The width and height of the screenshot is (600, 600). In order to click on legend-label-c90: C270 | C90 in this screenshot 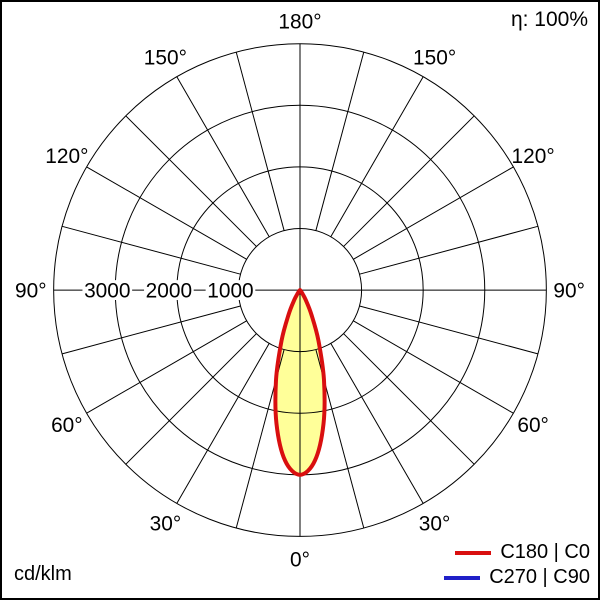, I will do `click(539, 577)`.